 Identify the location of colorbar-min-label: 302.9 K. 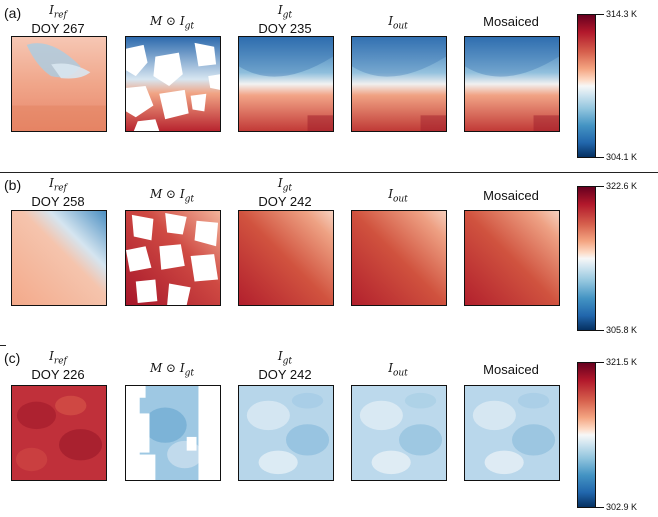
(622, 507).